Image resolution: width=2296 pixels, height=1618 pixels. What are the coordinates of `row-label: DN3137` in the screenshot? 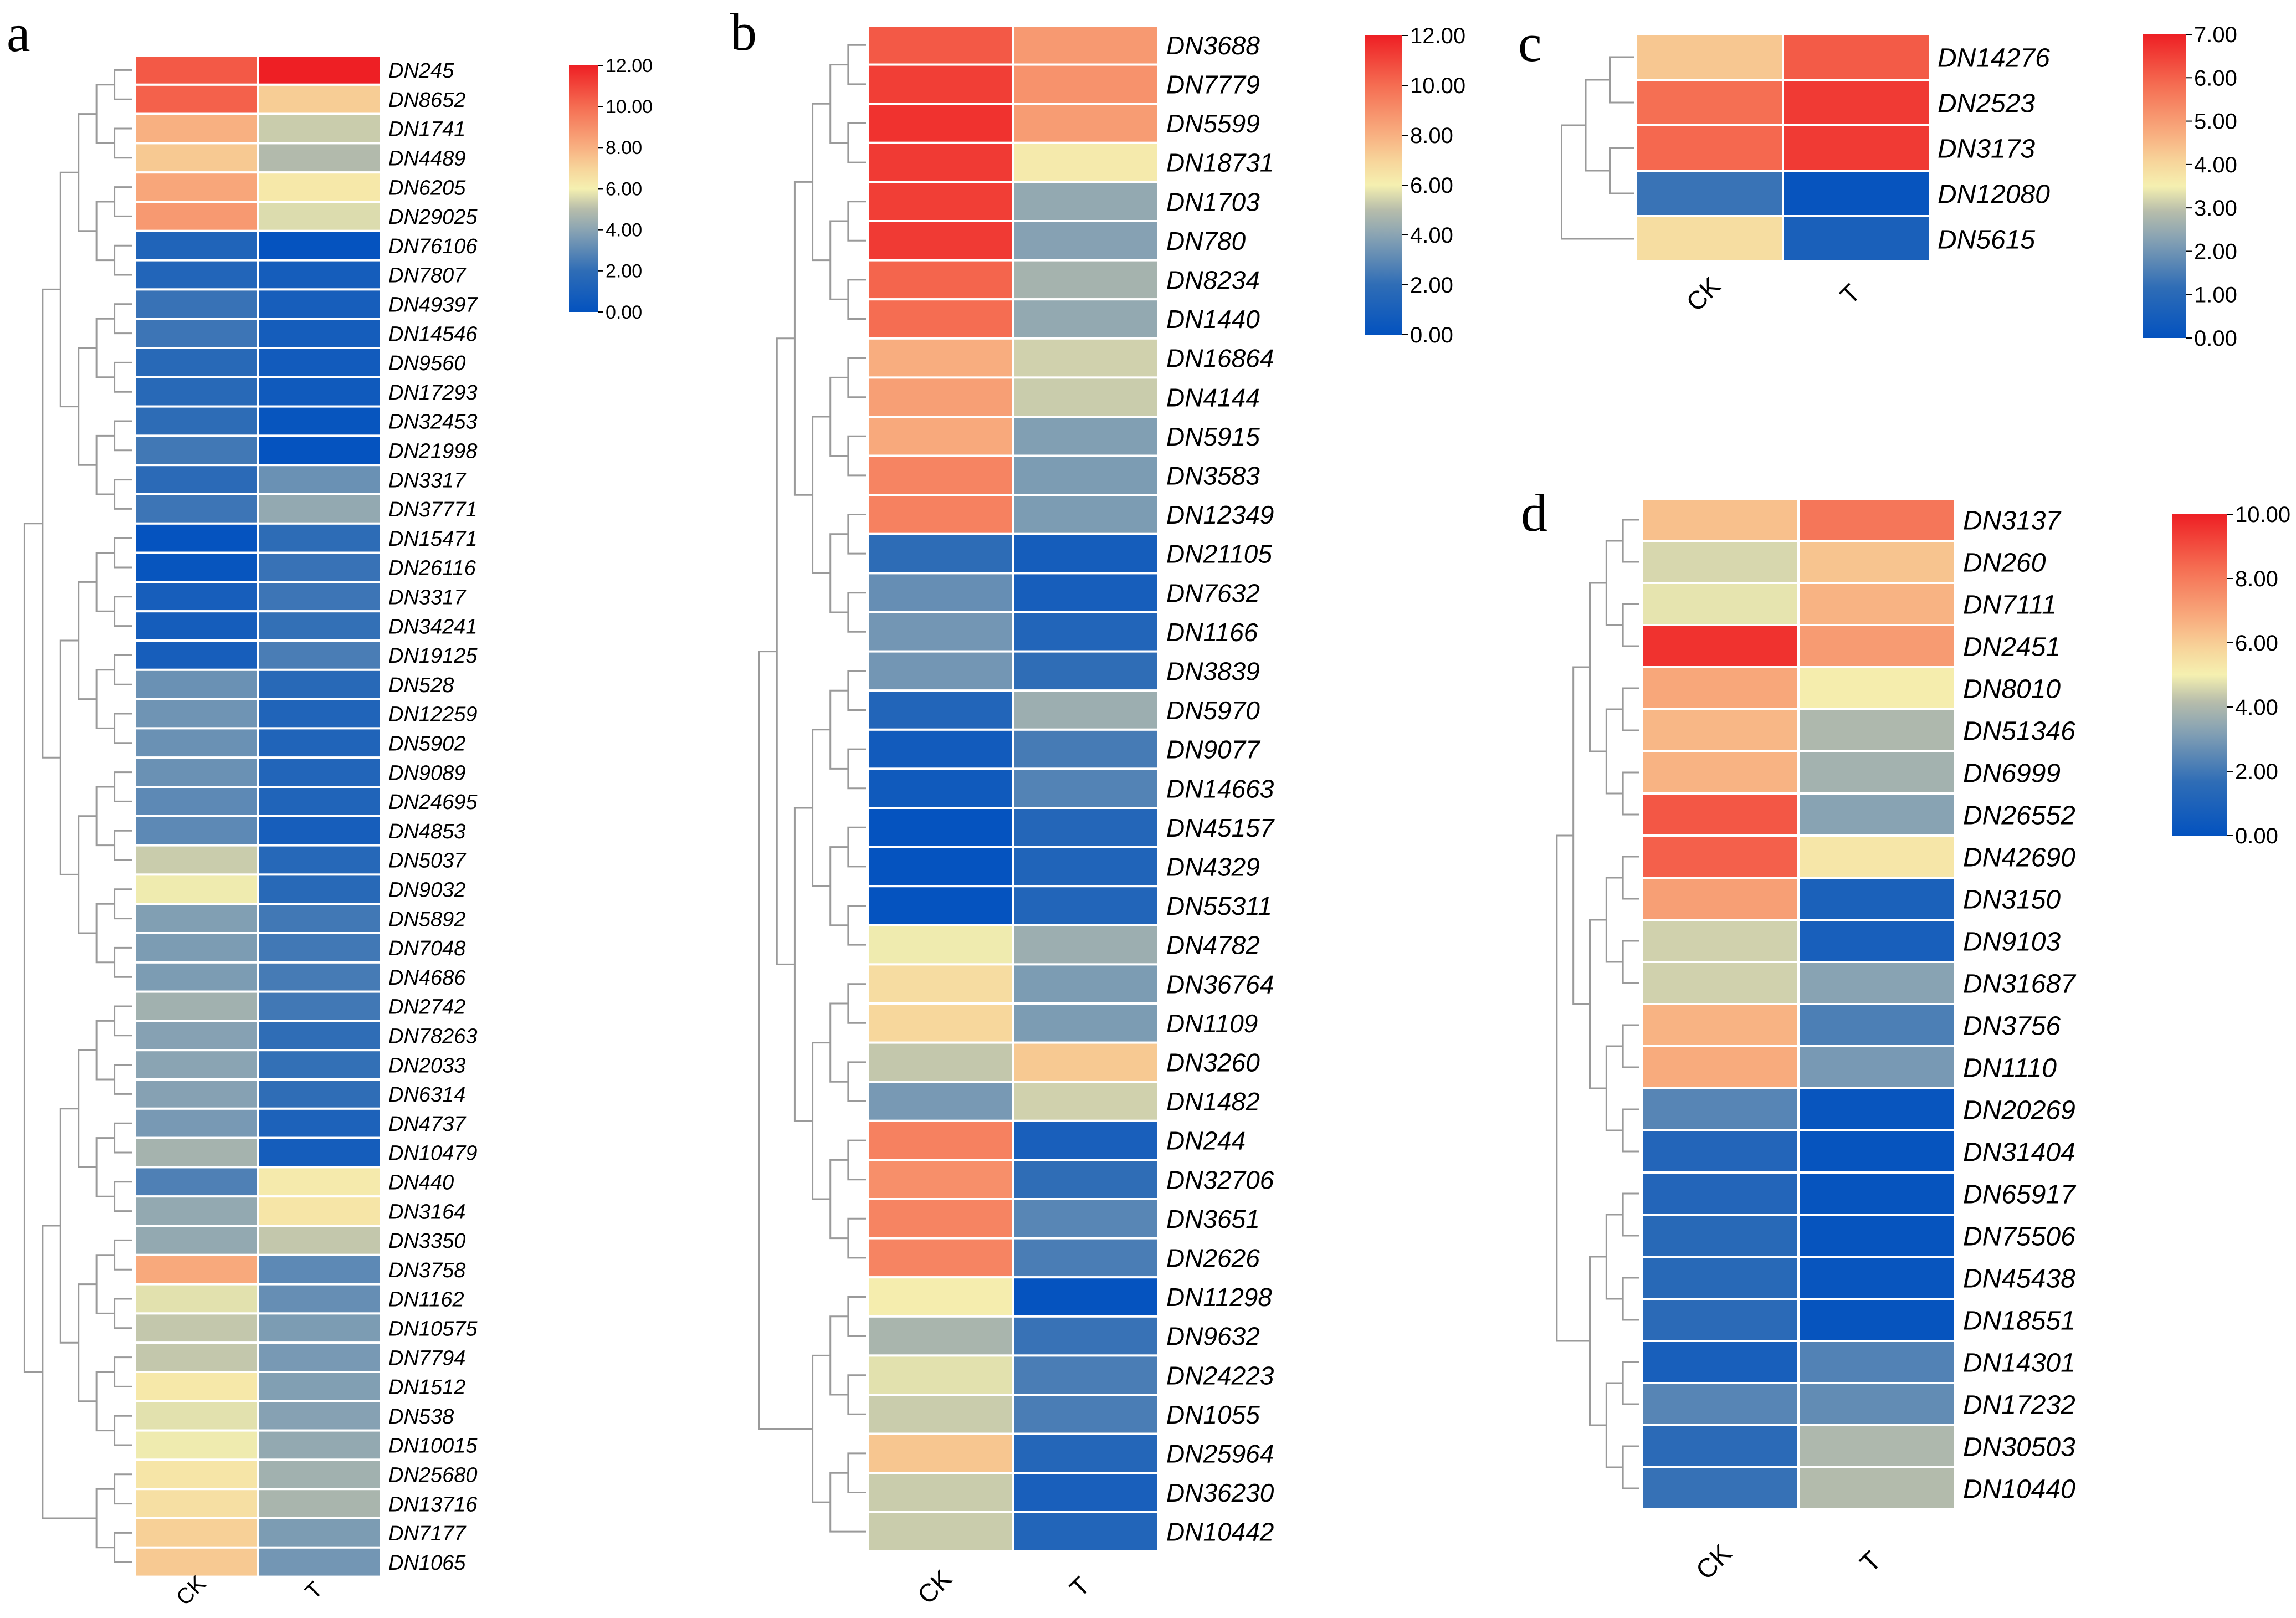 It's located at (2012, 520).